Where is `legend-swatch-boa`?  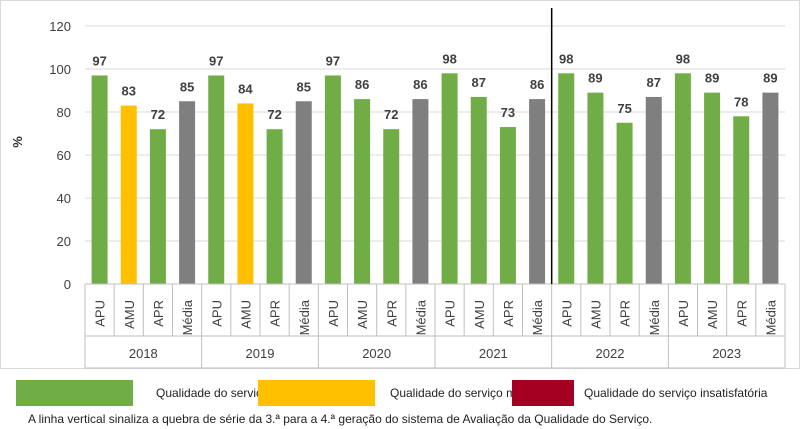
legend-swatch-boa is located at coordinates (74, 393).